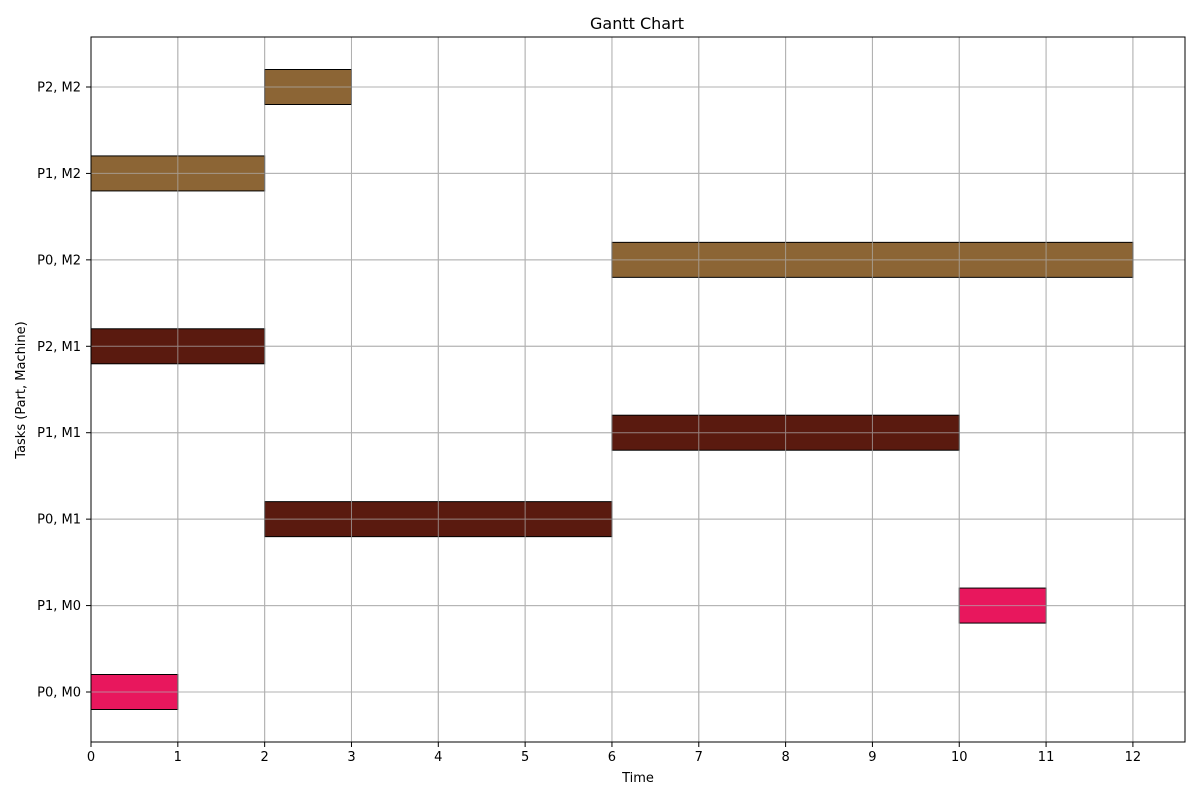 The height and width of the screenshot is (800, 1200). Describe the element at coordinates (59, 347) in the screenshot. I see `y-tick-label: P2, M1` at that location.